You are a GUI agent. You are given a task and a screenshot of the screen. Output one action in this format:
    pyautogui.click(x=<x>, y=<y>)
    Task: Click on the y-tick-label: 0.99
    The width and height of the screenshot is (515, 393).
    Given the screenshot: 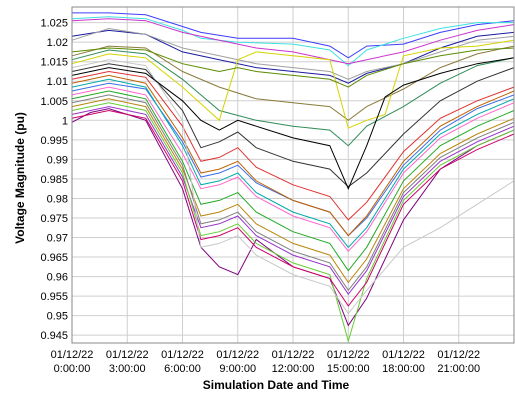 What is the action you would take?
    pyautogui.click(x=57, y=160)
    